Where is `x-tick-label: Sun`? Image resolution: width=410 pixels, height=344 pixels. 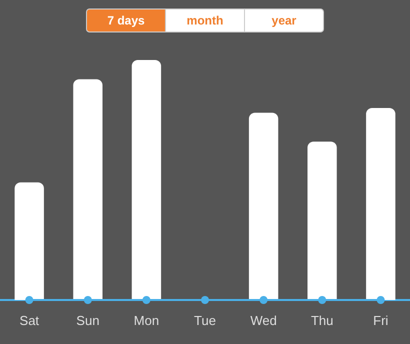 x-tick-label: Sun is located at coordinates (88, 320).